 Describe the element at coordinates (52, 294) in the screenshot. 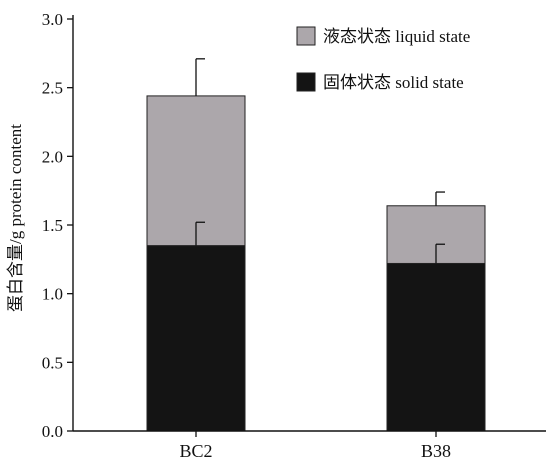

I see `y-tick-label-2: 1.0` at that location.